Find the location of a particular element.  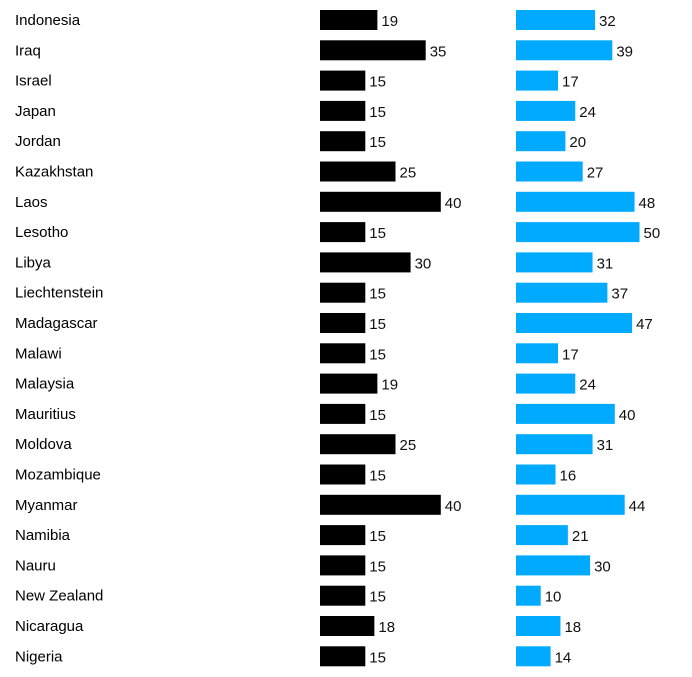

bar-series-2-libya is located at coordinates (554, 262).